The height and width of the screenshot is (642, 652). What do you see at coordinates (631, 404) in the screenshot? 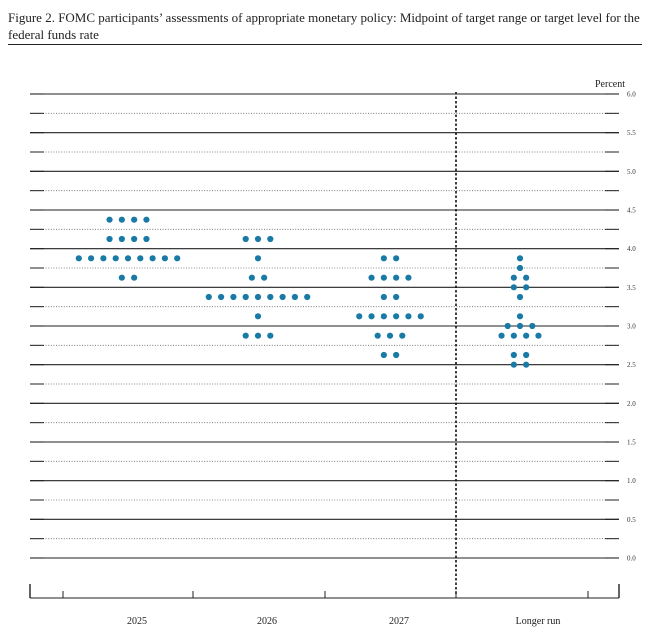
I see `y-tick-label: 2.0` at bounding box center [631, 404].